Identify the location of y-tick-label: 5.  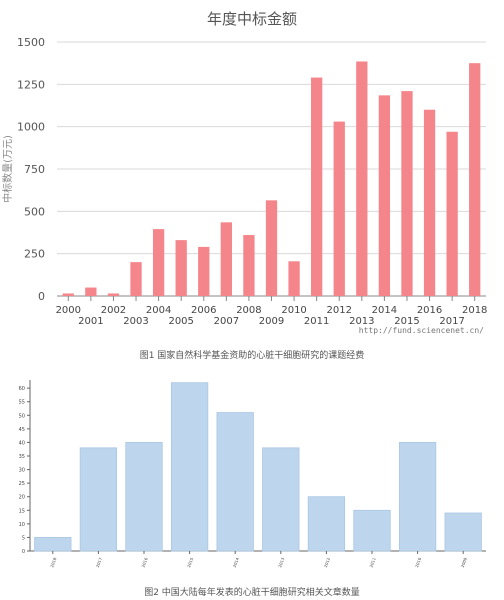
(23, 538).